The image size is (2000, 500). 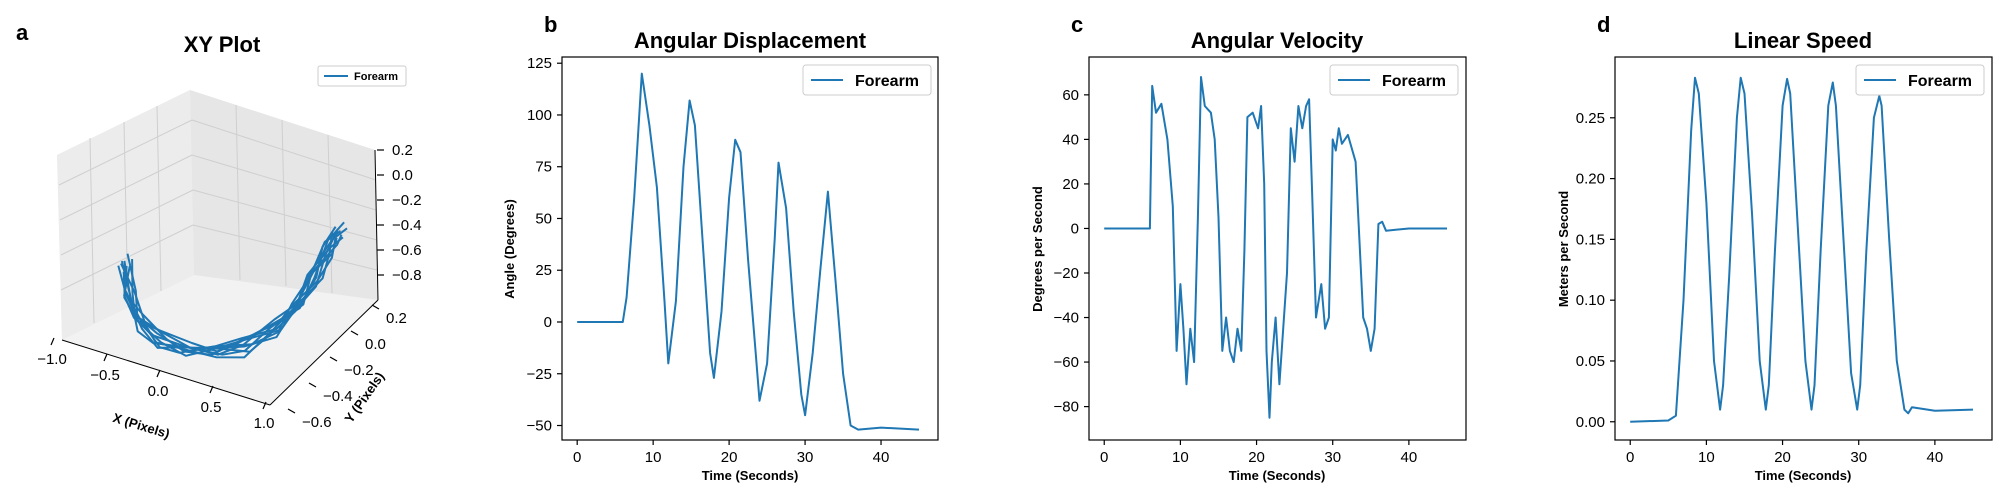 I want to click on panel-letter-d: d, so click(x=1603, y=24).